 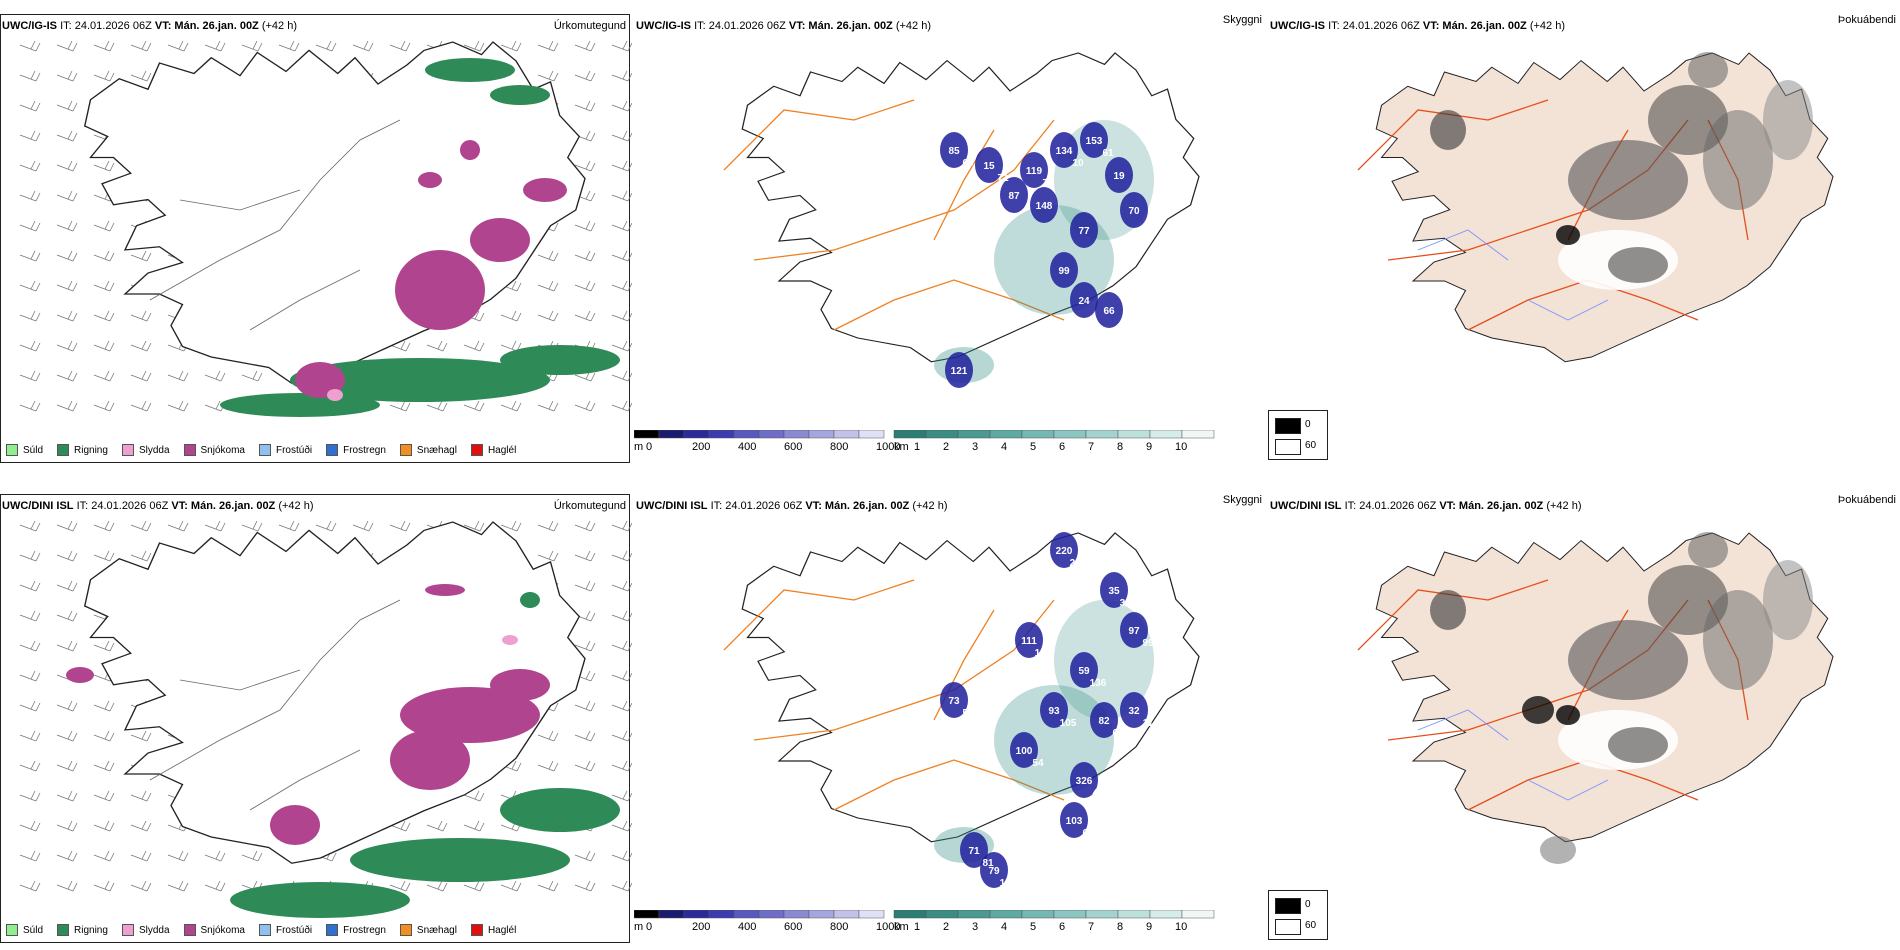 I want to click on ceiling-label: 121, so click(x=959, y=371).